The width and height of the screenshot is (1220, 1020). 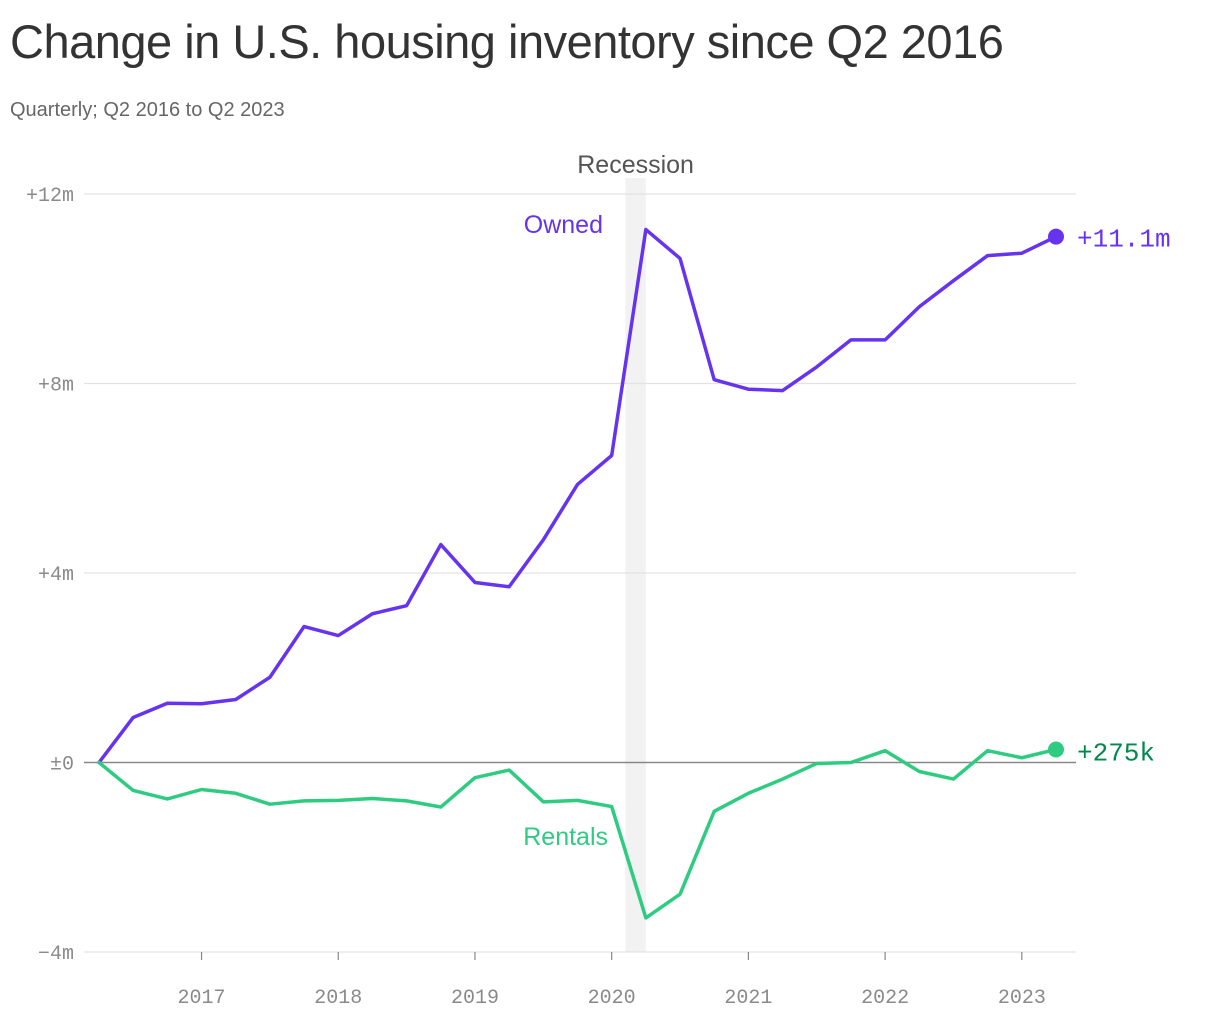 What do you see at coordinates (475, 998) in the screenshot?
I see `x-tick-label: 2019` at bounding box center [475, 998].